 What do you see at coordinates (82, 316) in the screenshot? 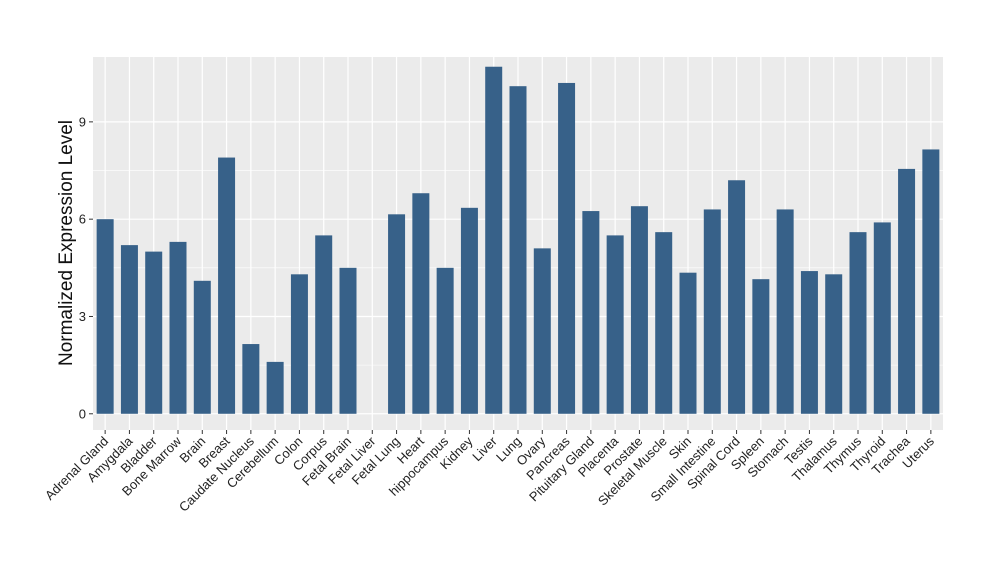
I see `y-tick-label: 3` at bounding box center [82, 316].